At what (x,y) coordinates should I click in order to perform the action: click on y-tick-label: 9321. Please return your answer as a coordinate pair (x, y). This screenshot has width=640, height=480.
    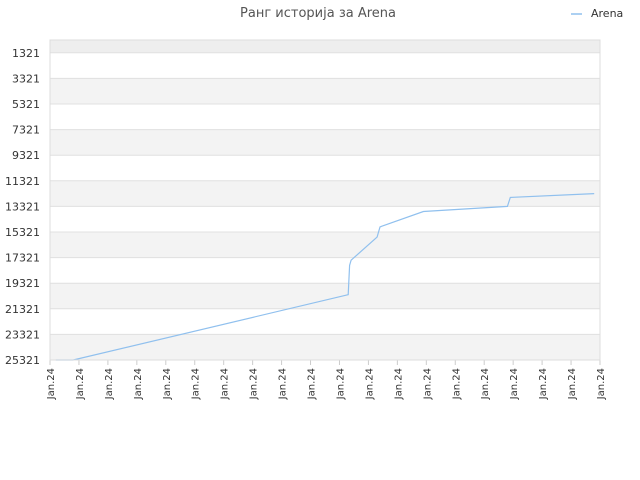
    Looking at the image, I should click on (26, 155).